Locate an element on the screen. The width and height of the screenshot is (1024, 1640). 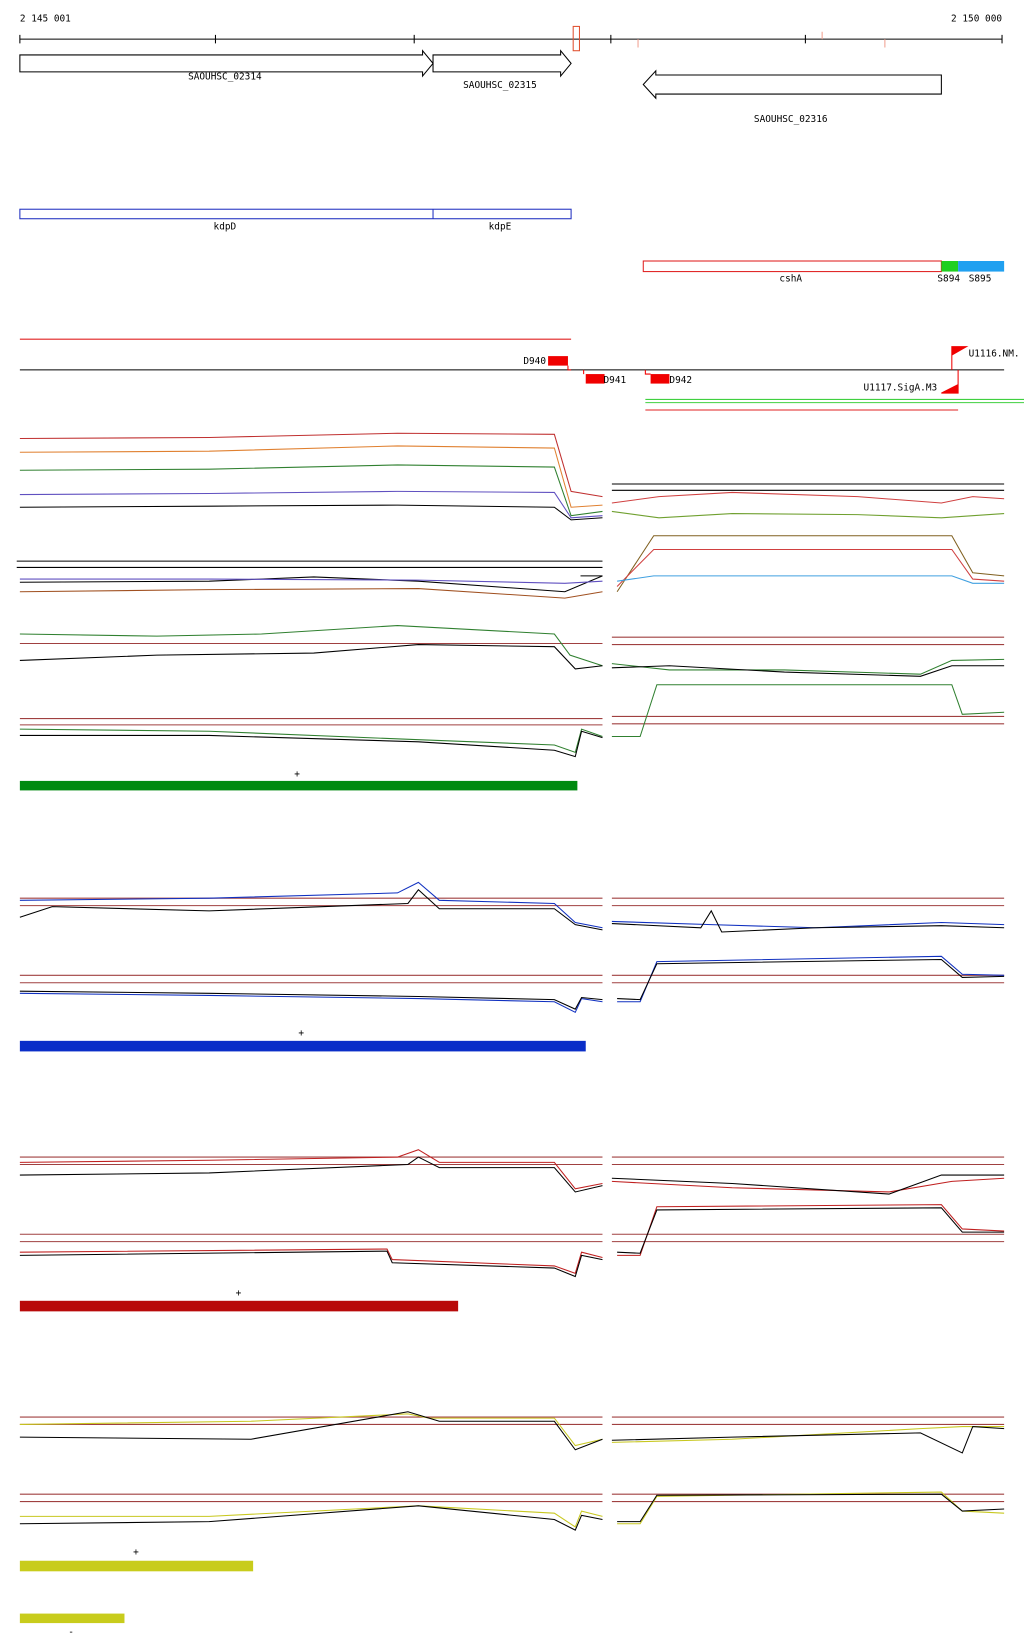
feature-label: cshA is located at coordinates (790, 278).